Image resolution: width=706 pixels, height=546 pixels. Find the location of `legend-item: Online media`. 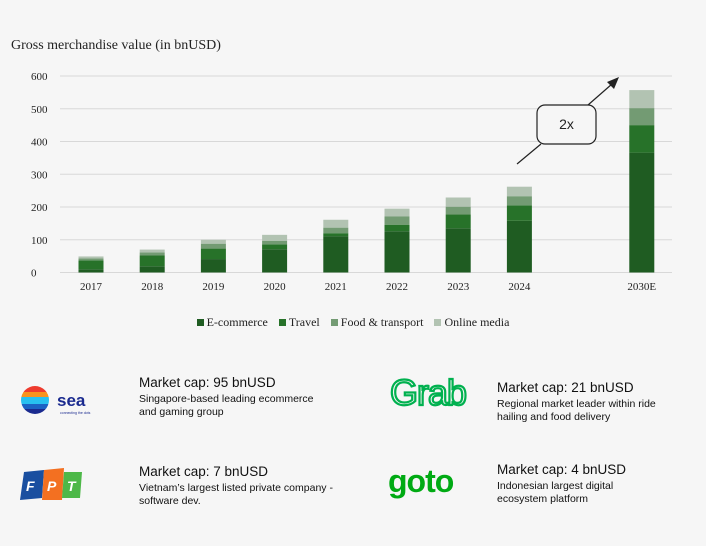

legend-item: Online media is located at coordinates (471, 322).